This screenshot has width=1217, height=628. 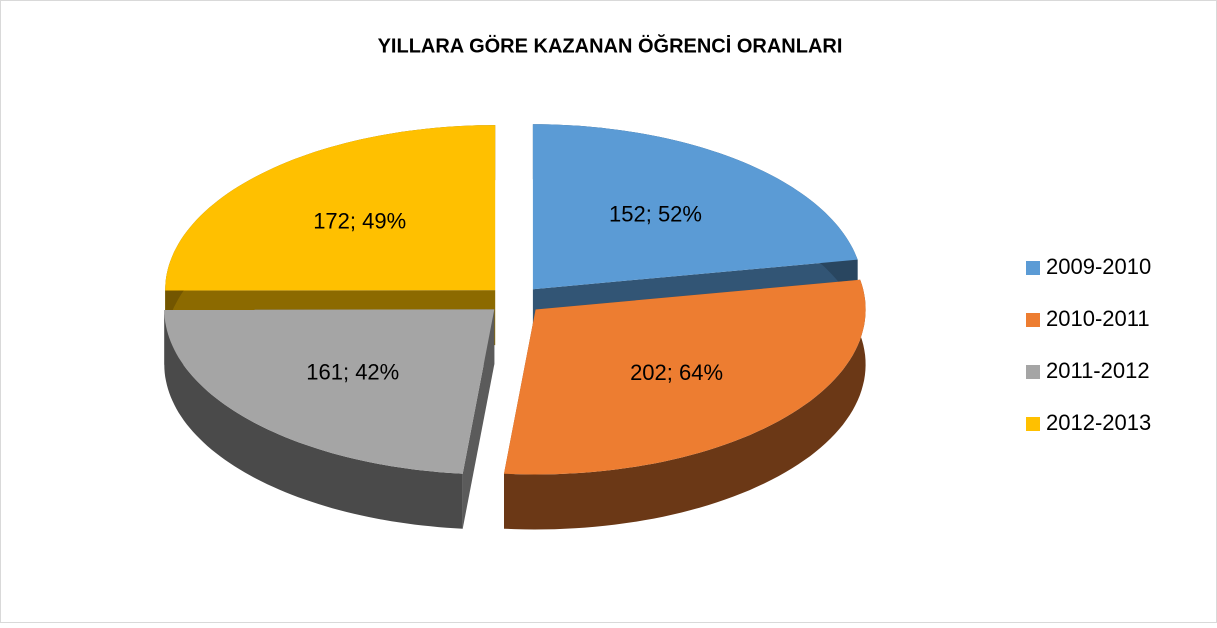 What do you see at coordinates (676, 372) in the screenshot?
I see `data-label: 202; 64%` at bounding box center [676, 372].